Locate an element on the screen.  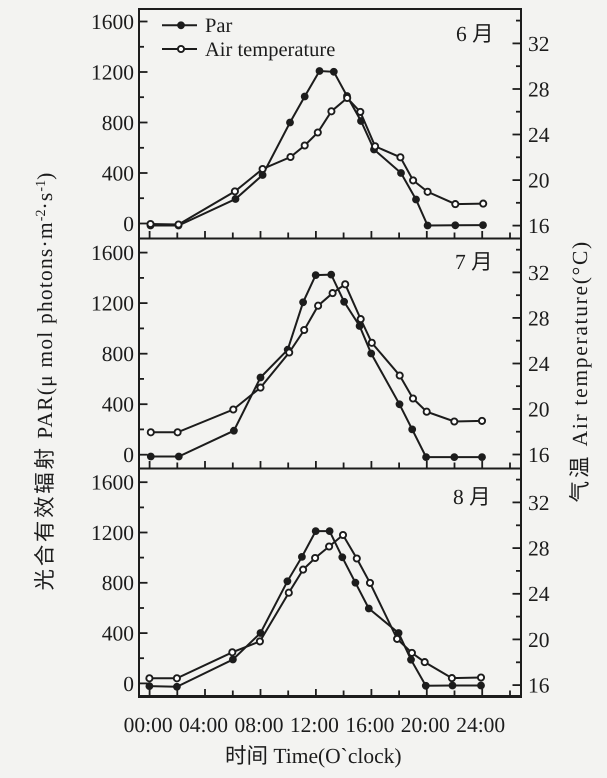
svg-text: 12:00 is located at coordinates (314, 725).